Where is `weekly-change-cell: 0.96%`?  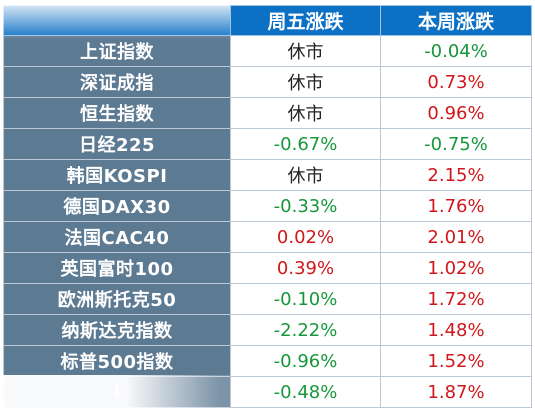
weekly-change-cell: 0.96% is located at coordinates (456, 113).